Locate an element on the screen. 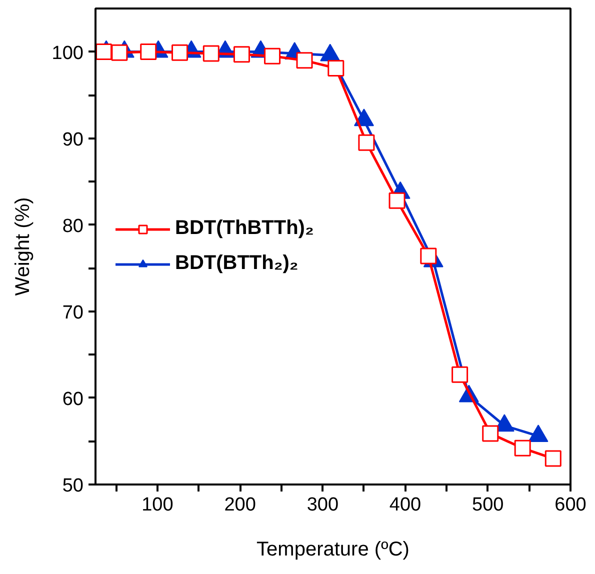 The image size is (595, 574). y-tick-label: 60 is located at coordinates (73, 399).